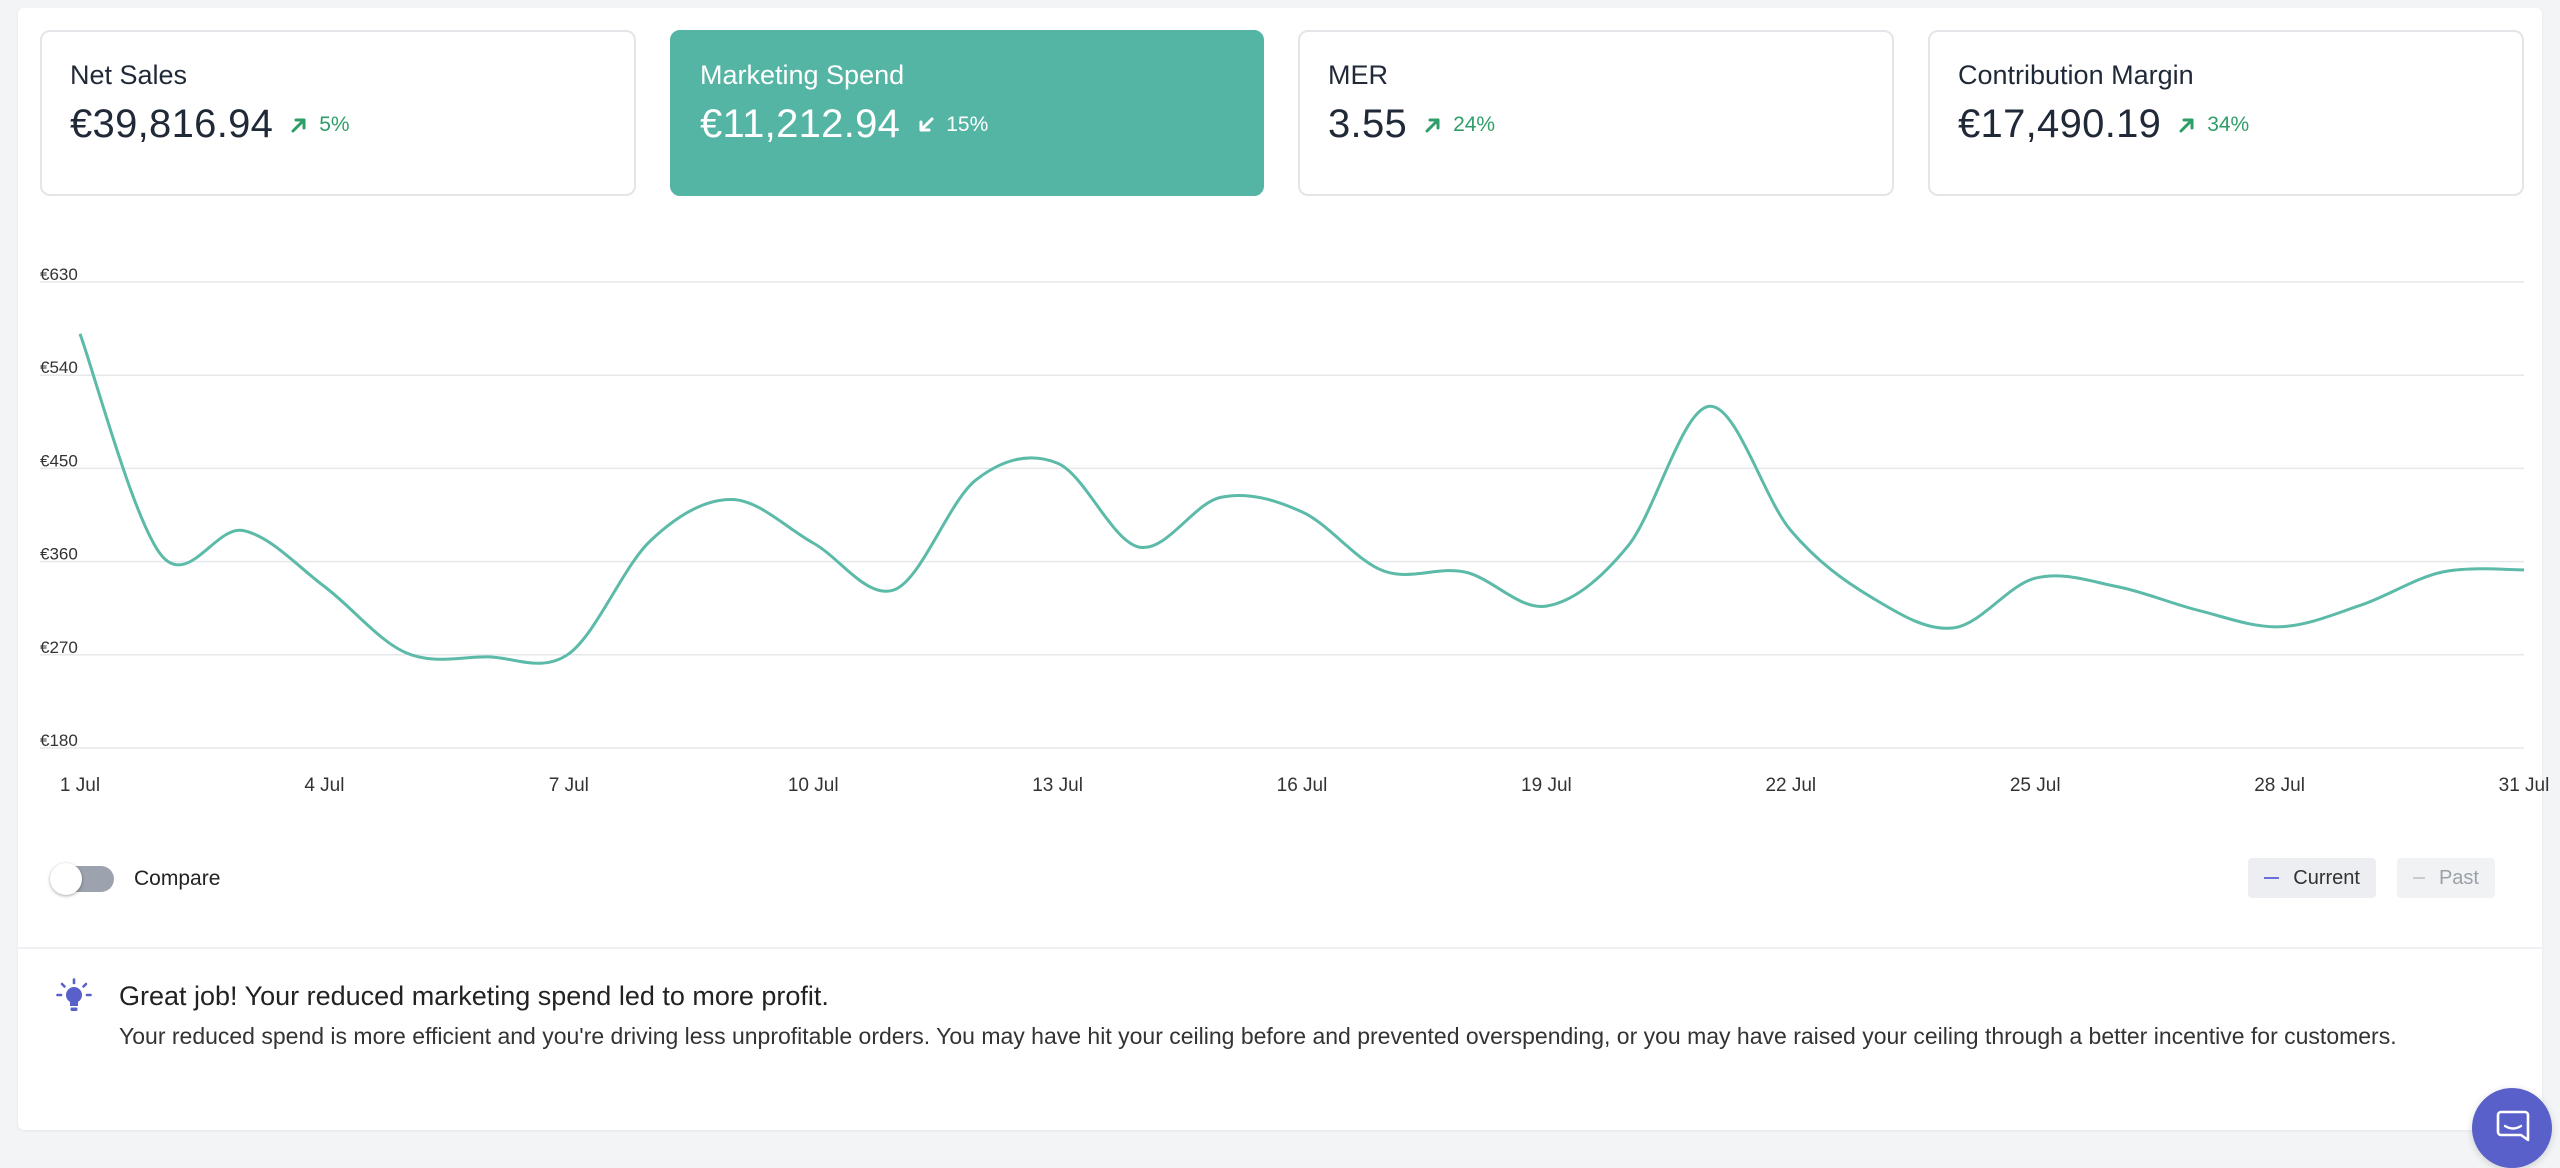  Describe the element at coordinates (59, 274) in the screenshot. I see `y-tick-label: €630` at that location.